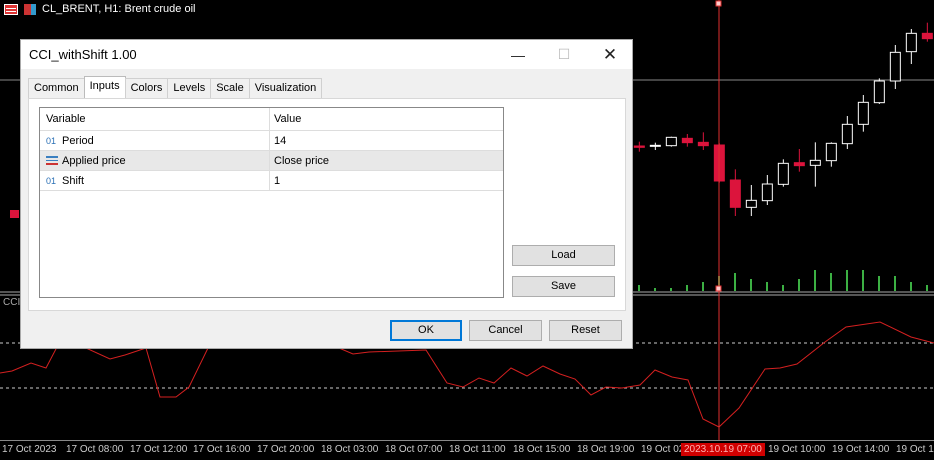 The image size is (934, 460). What do you see at coordinates (271, 161) in the screenshot?
I see `table-row: Applied price Close price` at bounding box center [271, 161].